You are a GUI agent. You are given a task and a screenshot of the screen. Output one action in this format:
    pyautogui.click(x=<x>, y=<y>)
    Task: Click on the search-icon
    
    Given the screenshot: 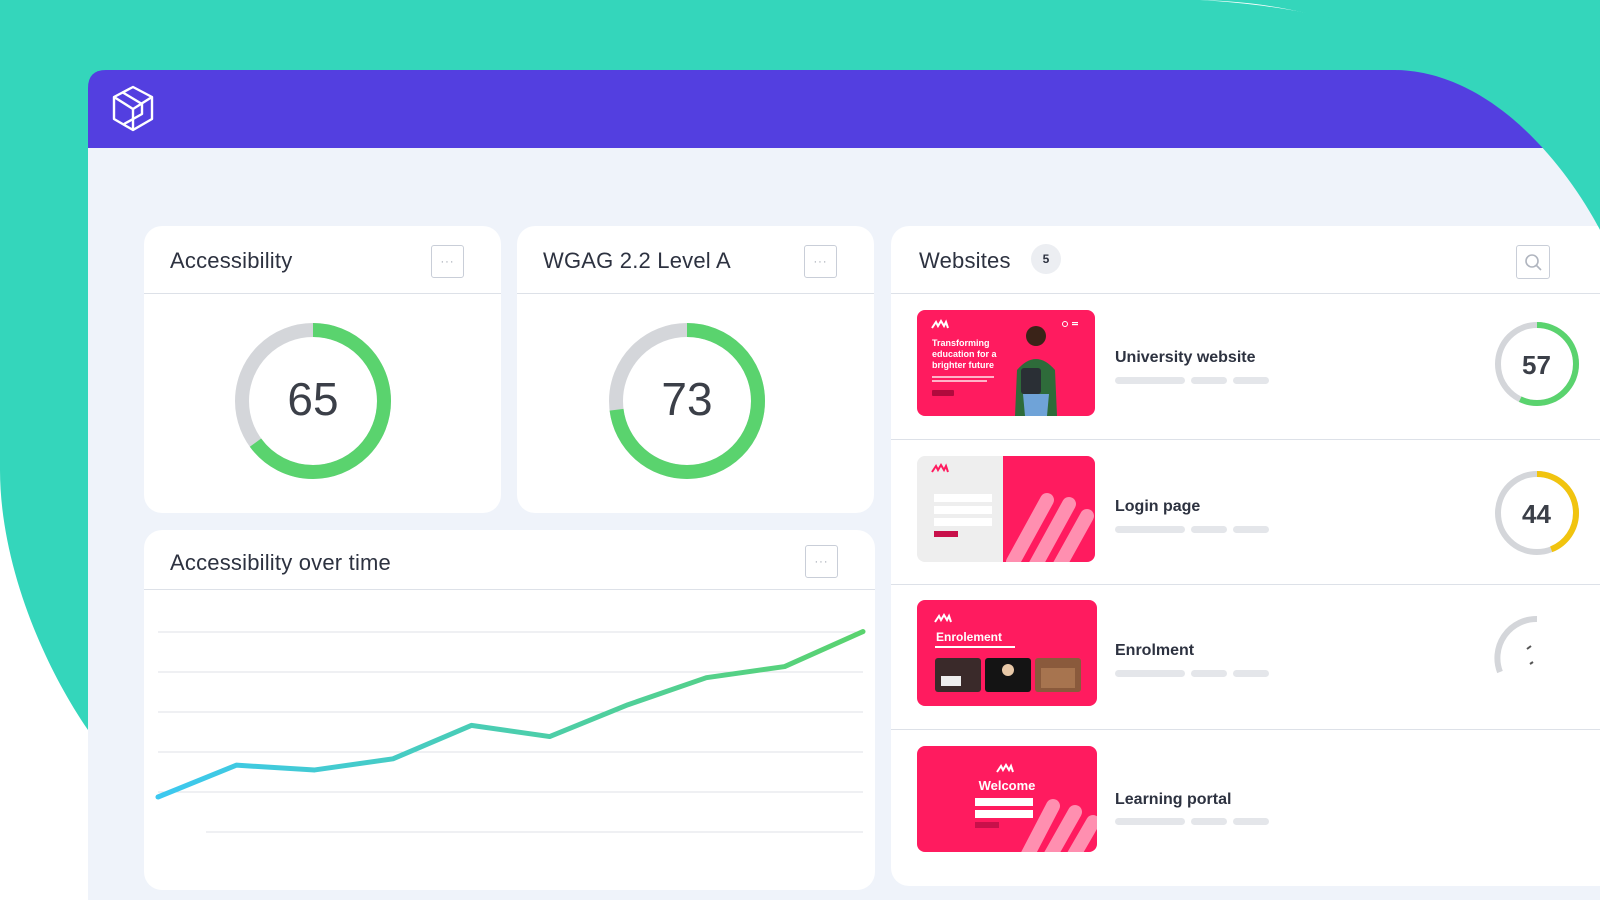 What is the action you would take?
    pyautogui.click(x=1534, y=263)
    